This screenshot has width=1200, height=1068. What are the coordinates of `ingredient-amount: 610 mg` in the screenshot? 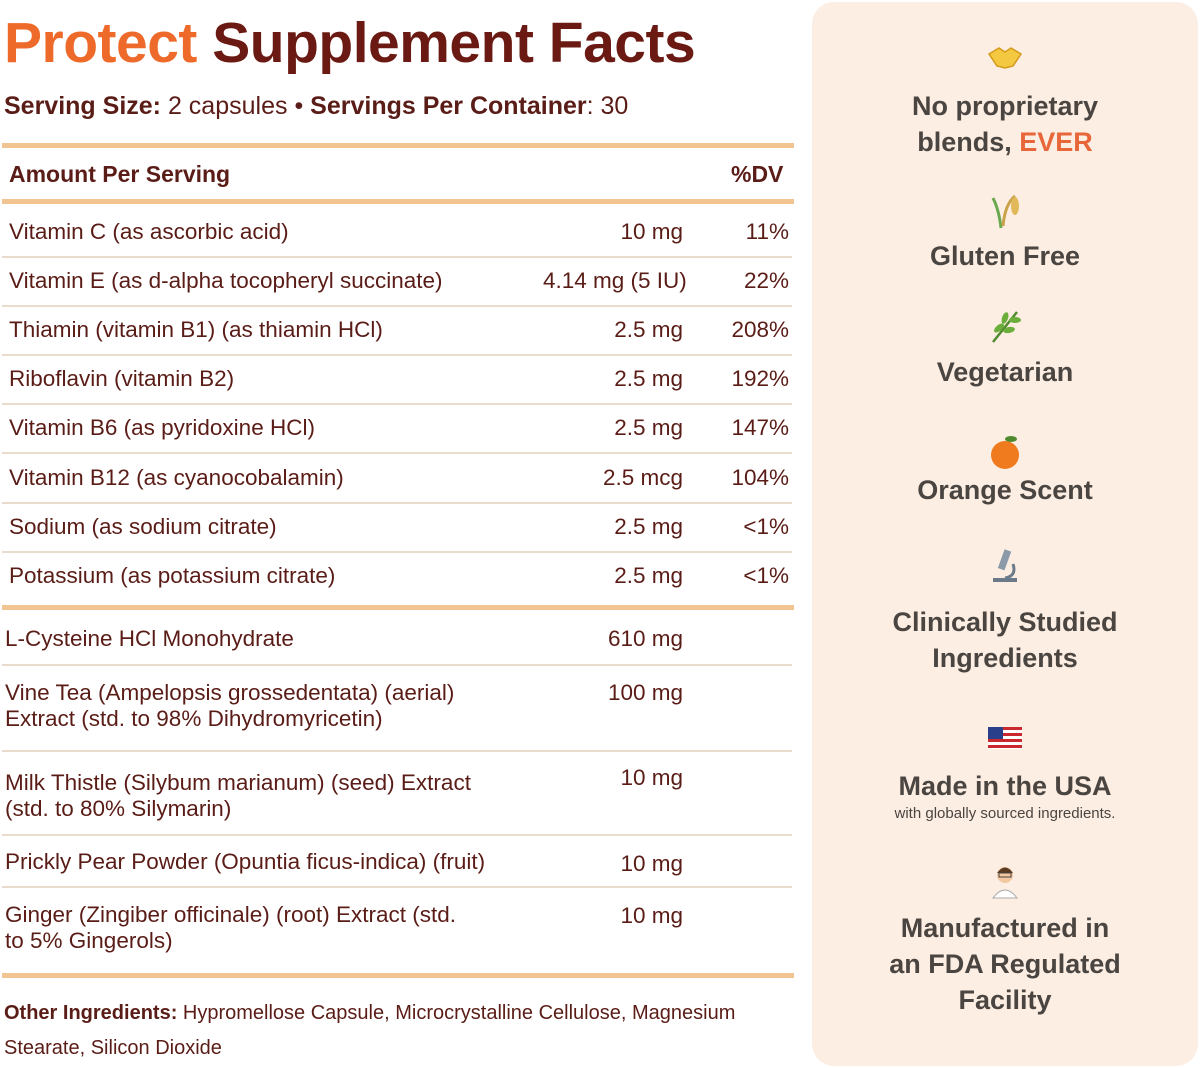 It's located at (645, 638).